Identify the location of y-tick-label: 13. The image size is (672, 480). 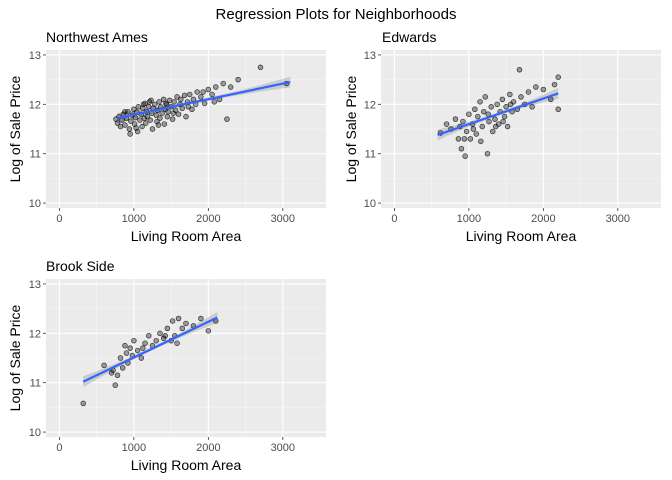
(35, 56).